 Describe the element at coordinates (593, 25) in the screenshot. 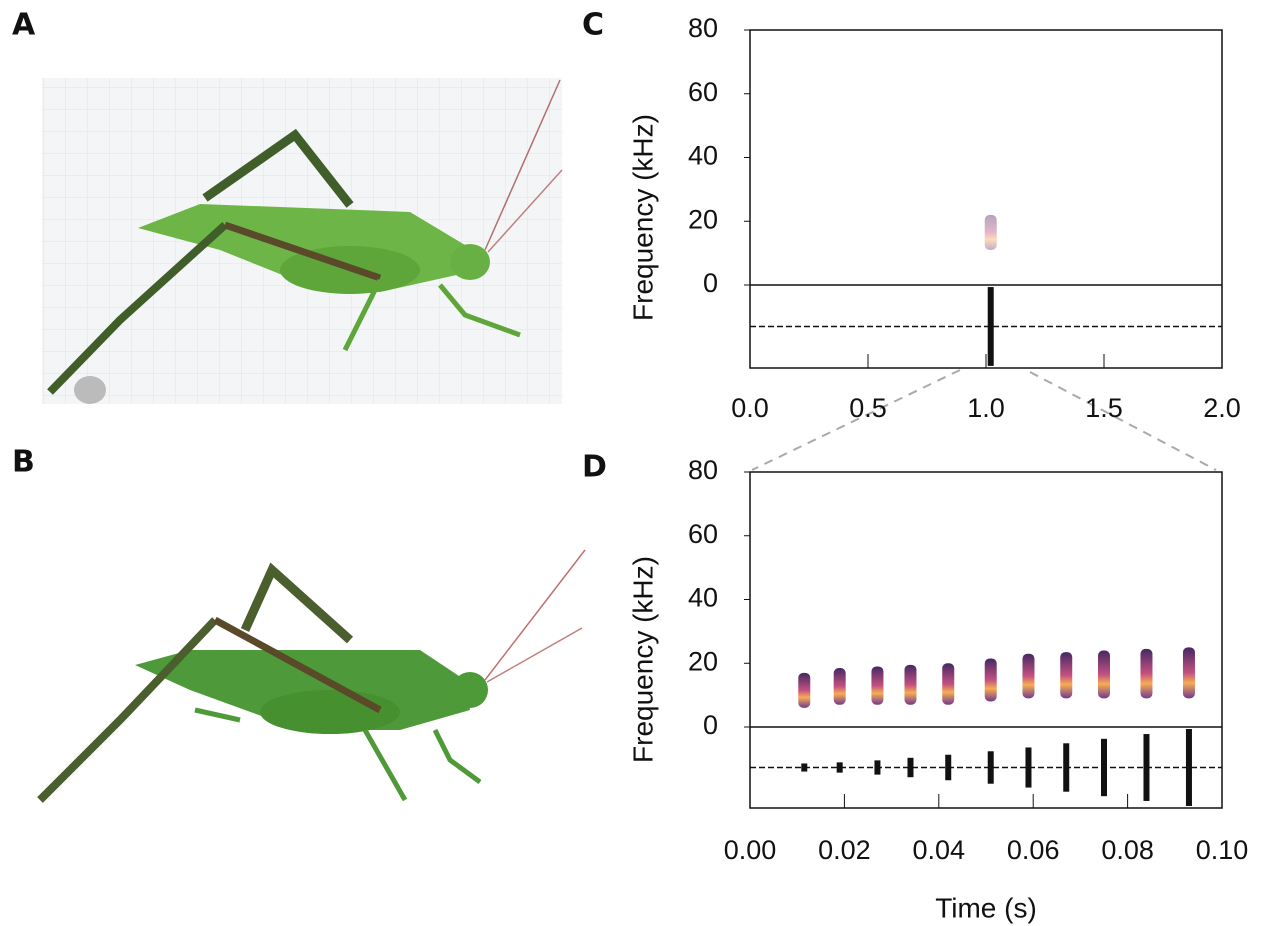

I see `panel-label: C` at that location.